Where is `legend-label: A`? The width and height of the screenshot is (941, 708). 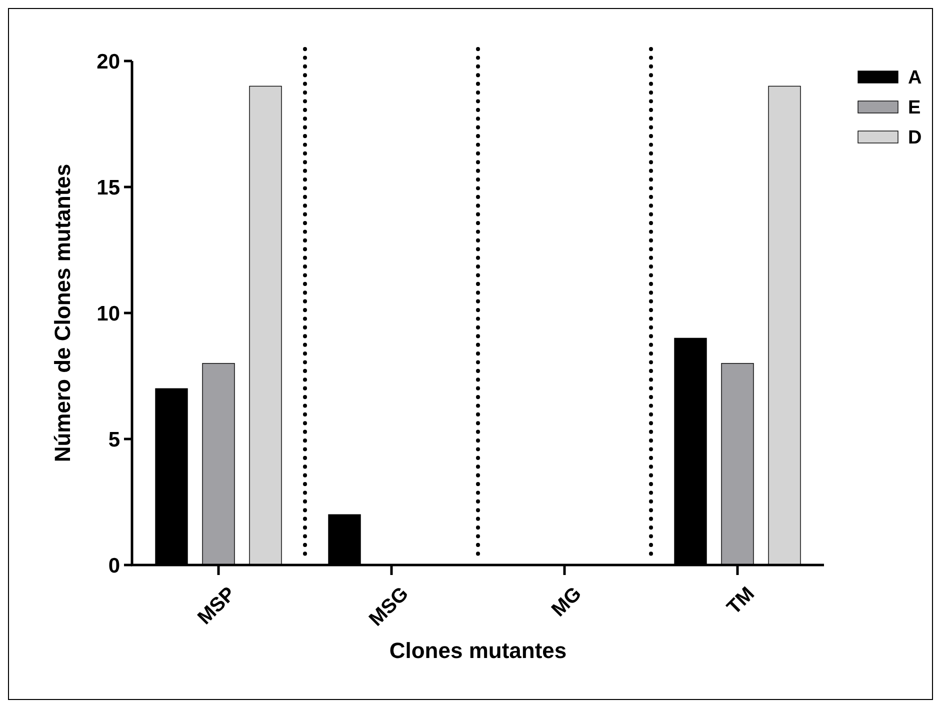 legend-label: A is located at coordinates (915, 78).